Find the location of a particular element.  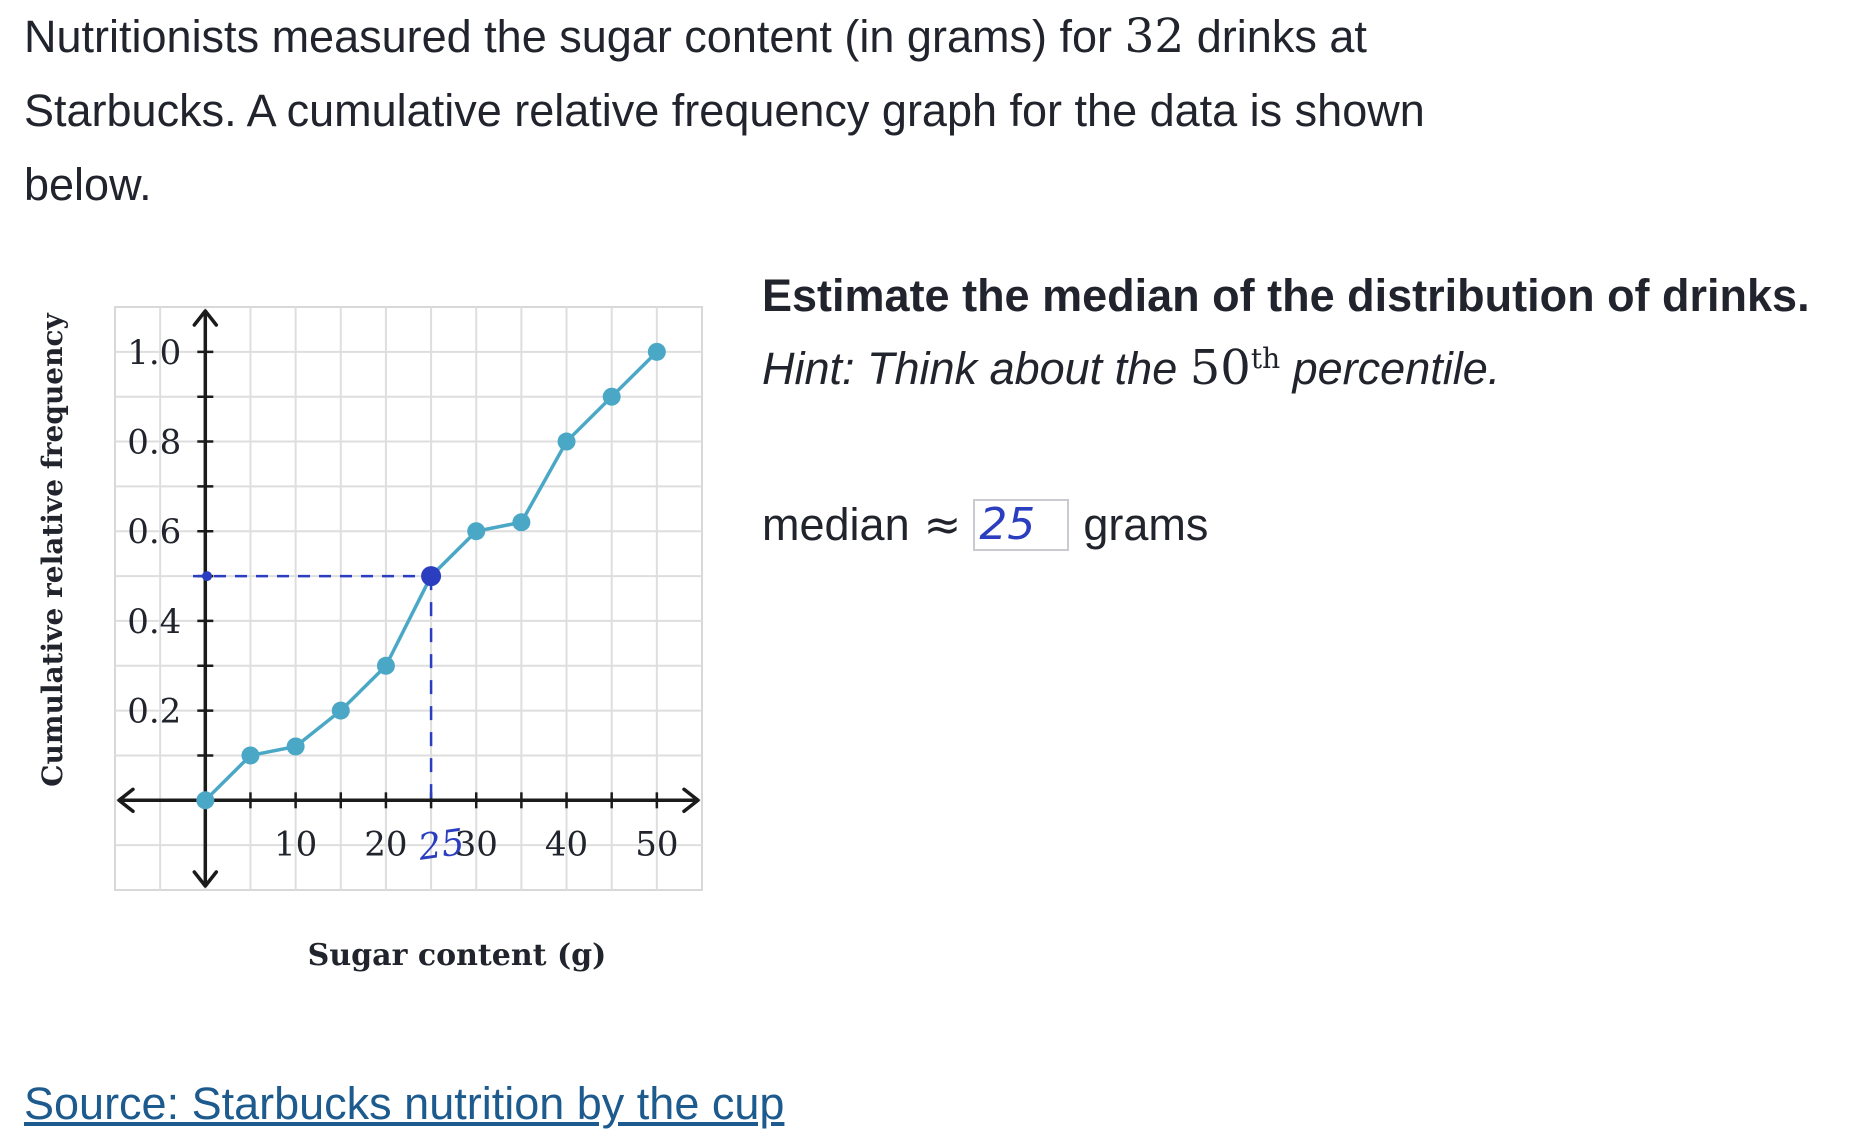

x-tick-label: 30 is located at coordinates (476, 844).